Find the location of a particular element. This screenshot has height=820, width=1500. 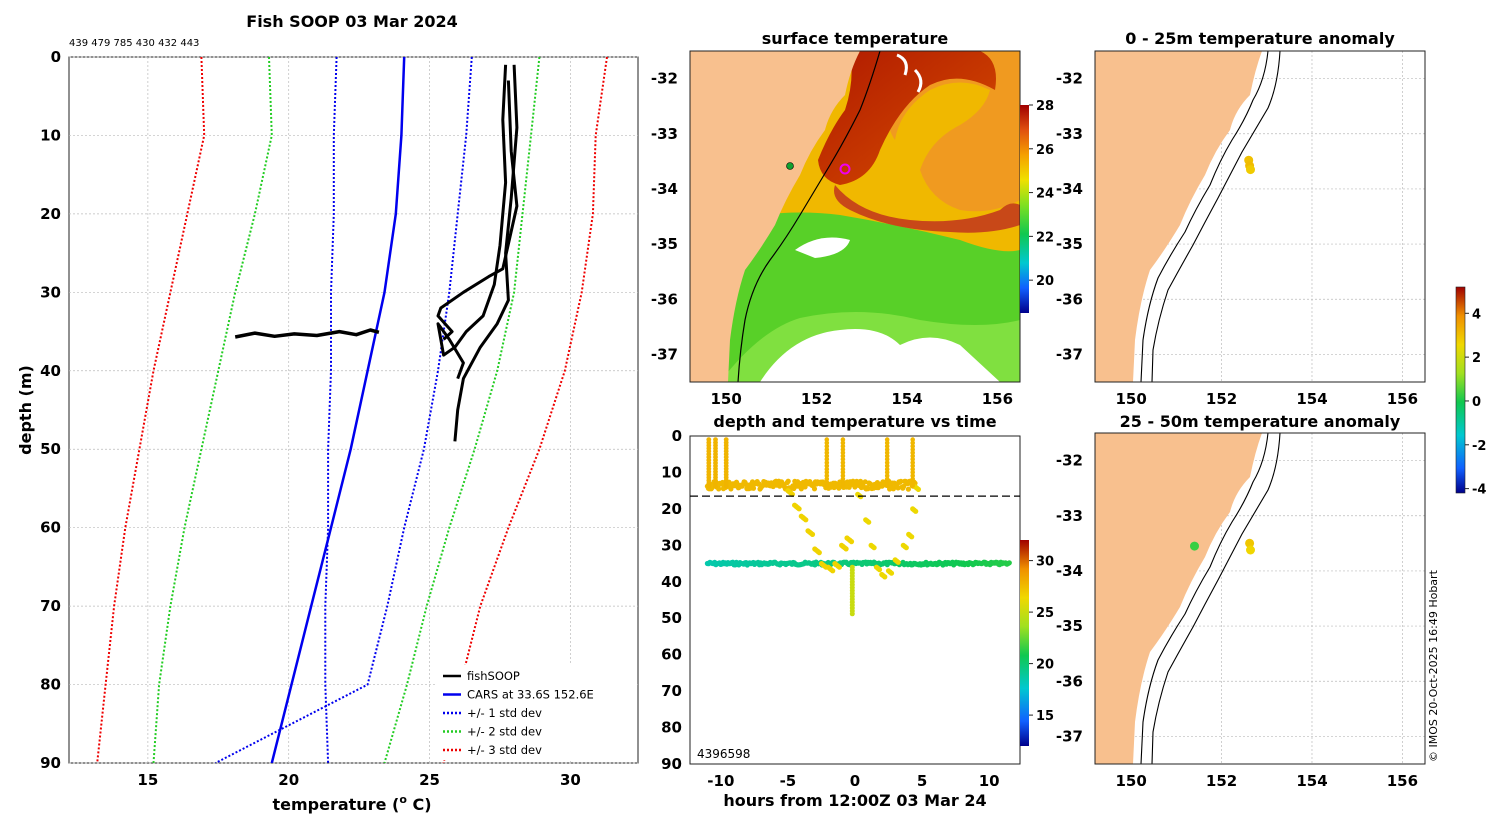

profile-xlabel-sup: o is located at coordinates (403, 799).